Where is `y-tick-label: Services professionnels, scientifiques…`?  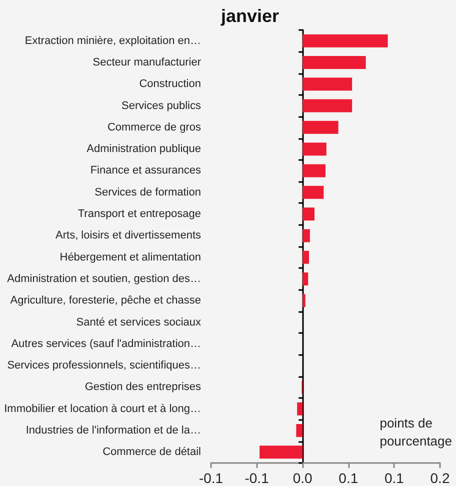
y-tick-label: Services professionnels, scientifiques… is located at coordinates (104, 366).